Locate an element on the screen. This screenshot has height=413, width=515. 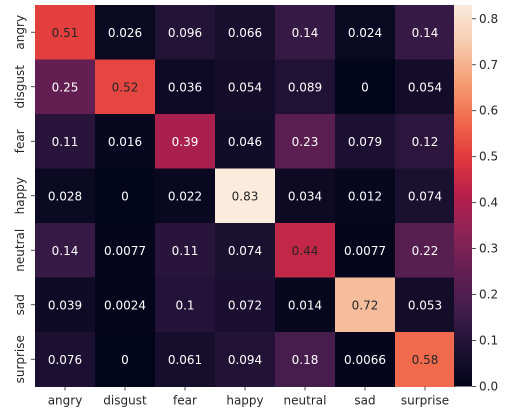
colorbar-tick-label: 0.2 is located at coordinates (488, 295).